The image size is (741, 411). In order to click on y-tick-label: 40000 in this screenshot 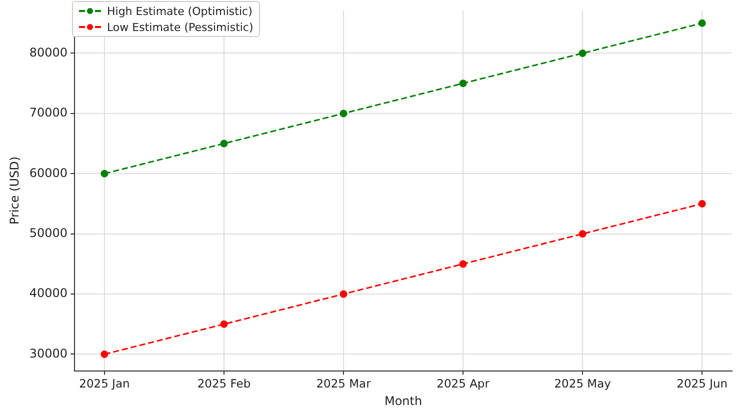, I will do `click(48, 293)`.